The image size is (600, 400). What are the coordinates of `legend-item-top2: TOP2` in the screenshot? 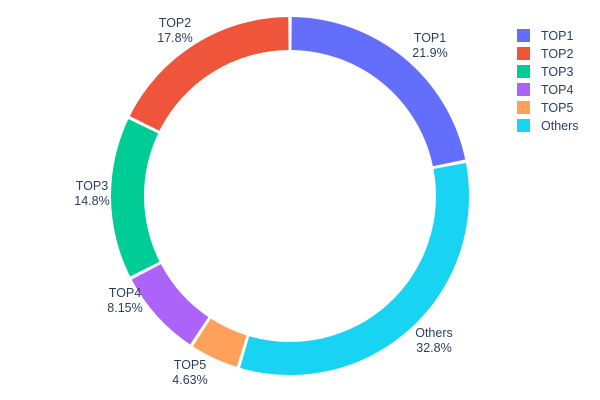 It's located at (554, 53).